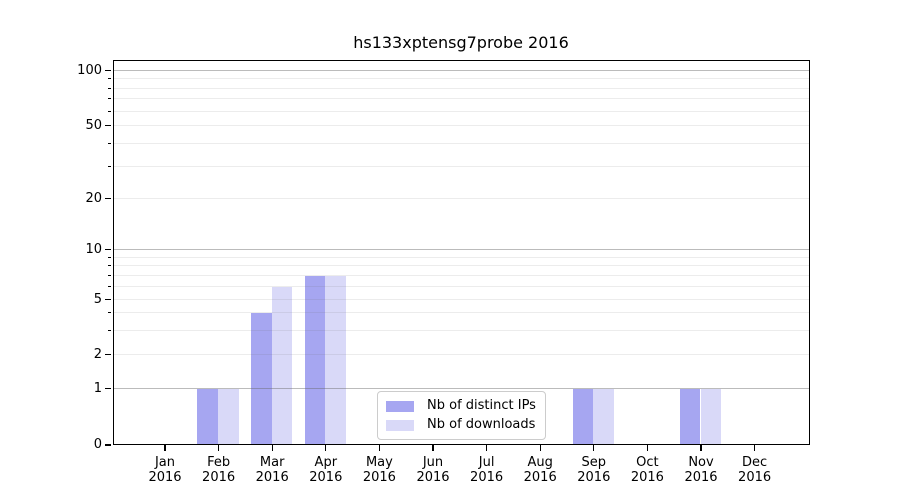 Image resolution: width=900 pixels, height=500 pixels. Describe the element at coordinates (261, 378) in the screenshot. I see `bar-distinct-ips-mar` at that location.